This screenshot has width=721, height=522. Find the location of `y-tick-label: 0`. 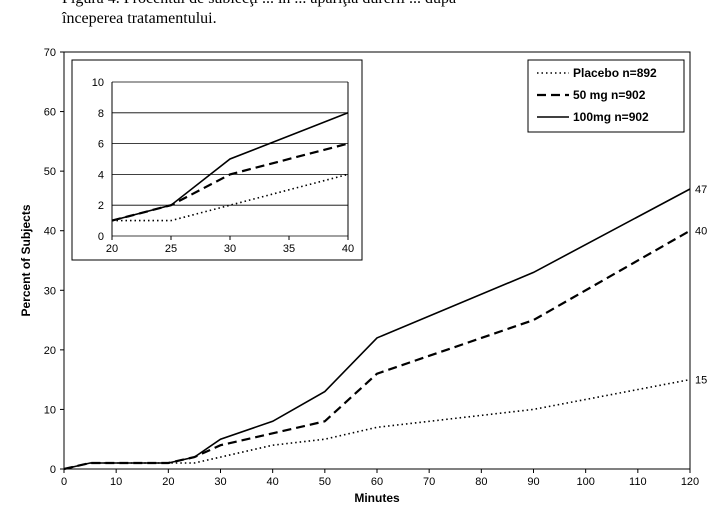

y-tick-label: 0 is located at coordinates (53, 470).